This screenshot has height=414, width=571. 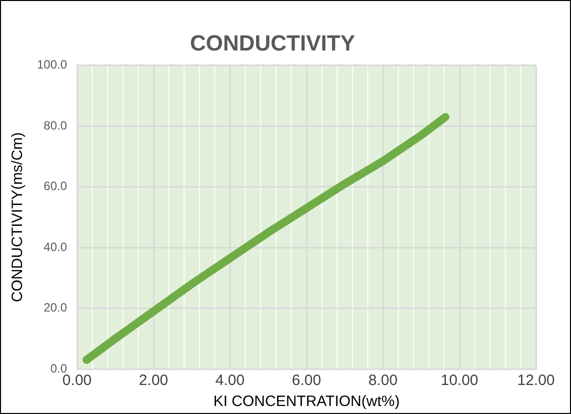 I want to click on x-tick-label: 12.00, so click(x=536, y=381).